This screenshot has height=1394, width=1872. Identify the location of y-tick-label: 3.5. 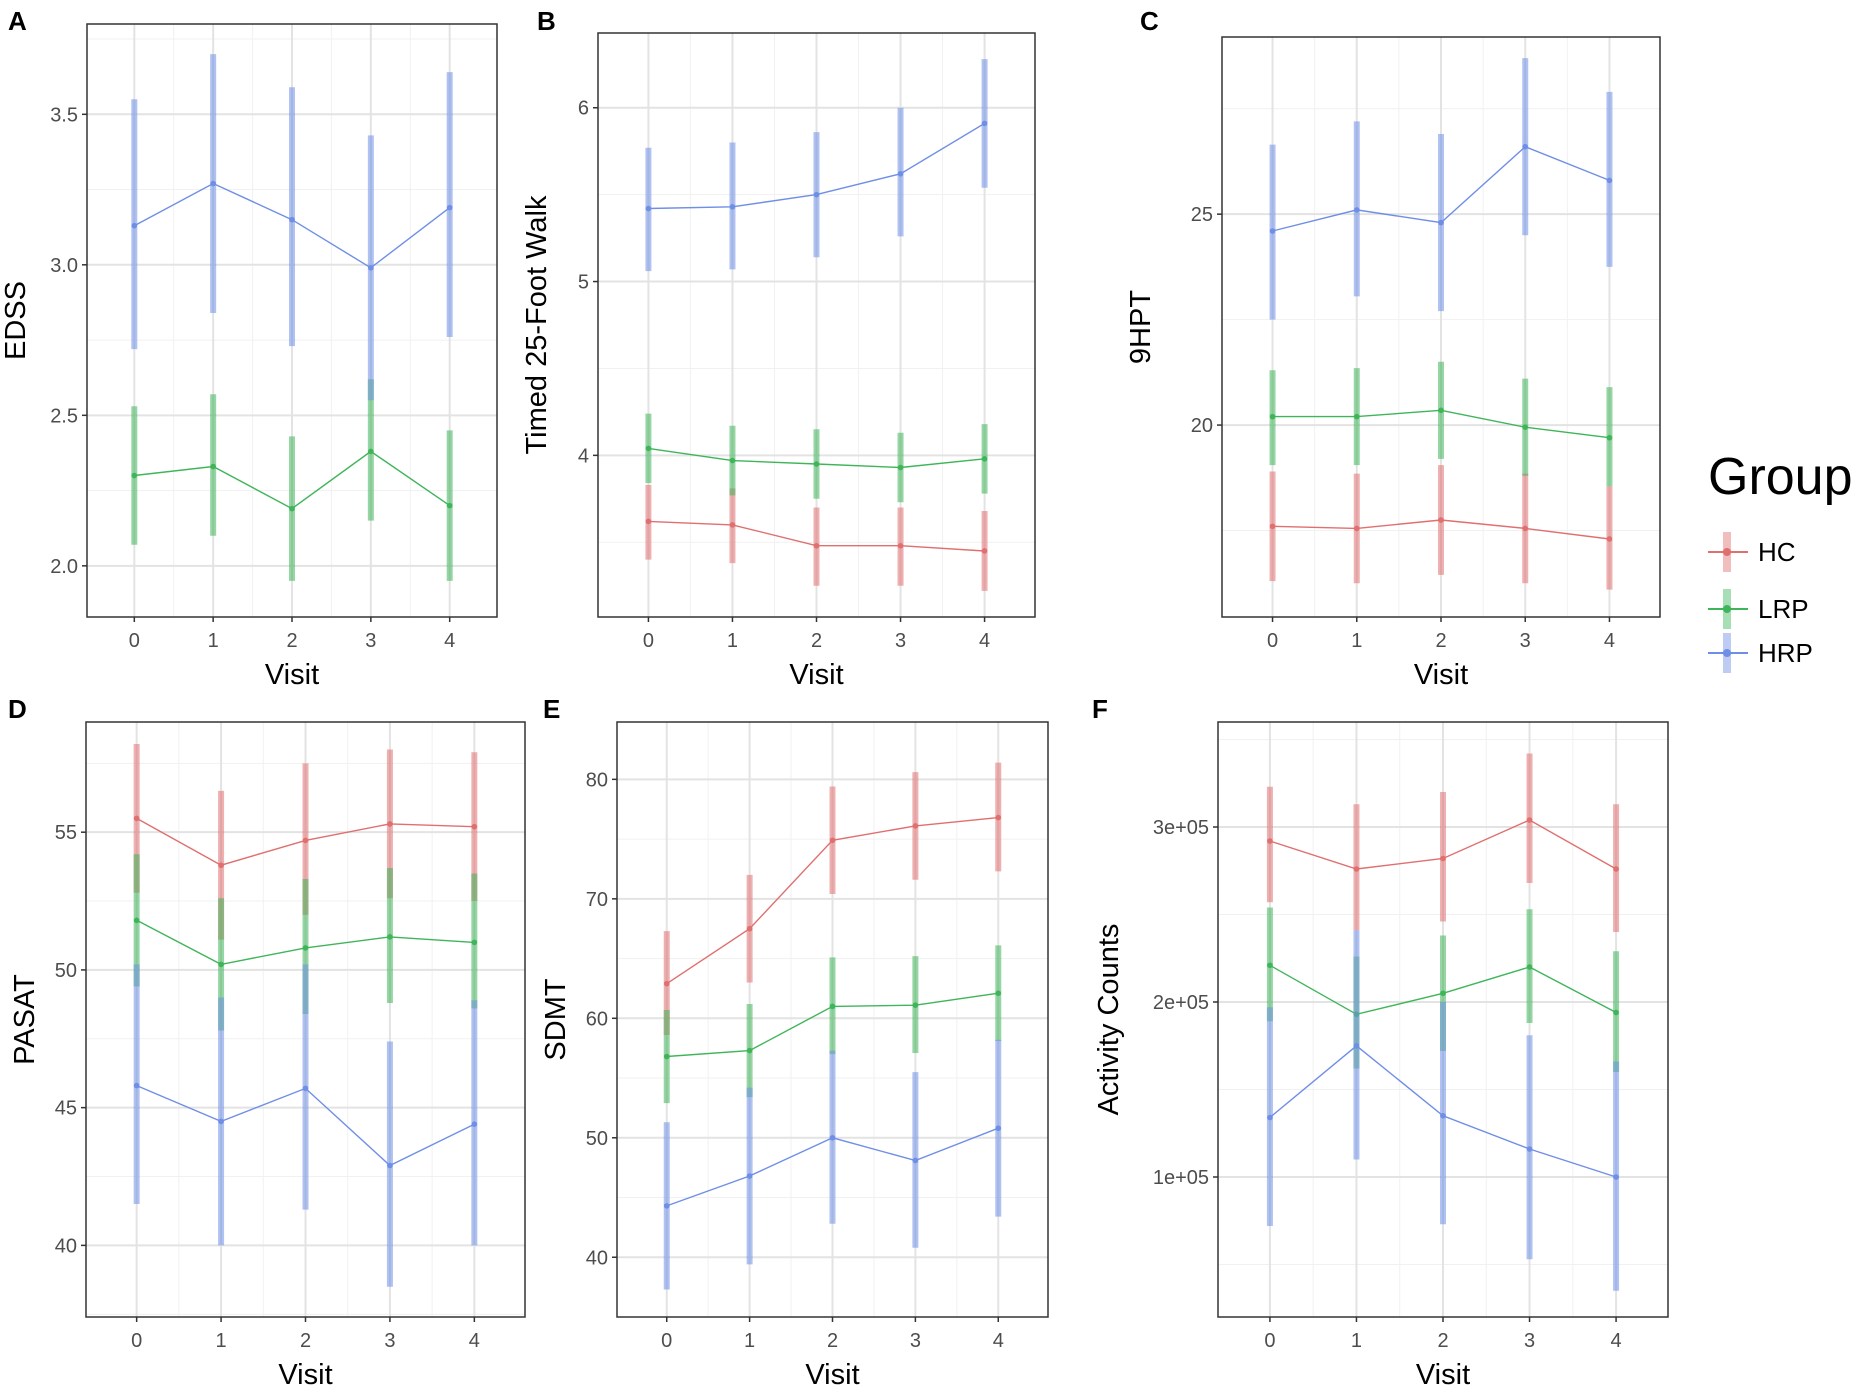
(64, 115).